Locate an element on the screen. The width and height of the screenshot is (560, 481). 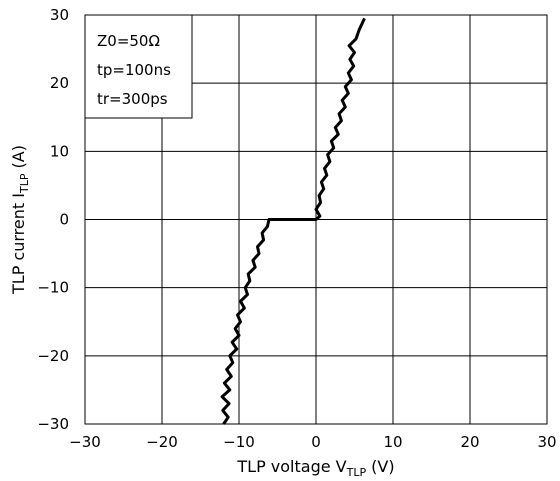
y-axis-title-main: TLP current I is located at coordinates (18, 244).